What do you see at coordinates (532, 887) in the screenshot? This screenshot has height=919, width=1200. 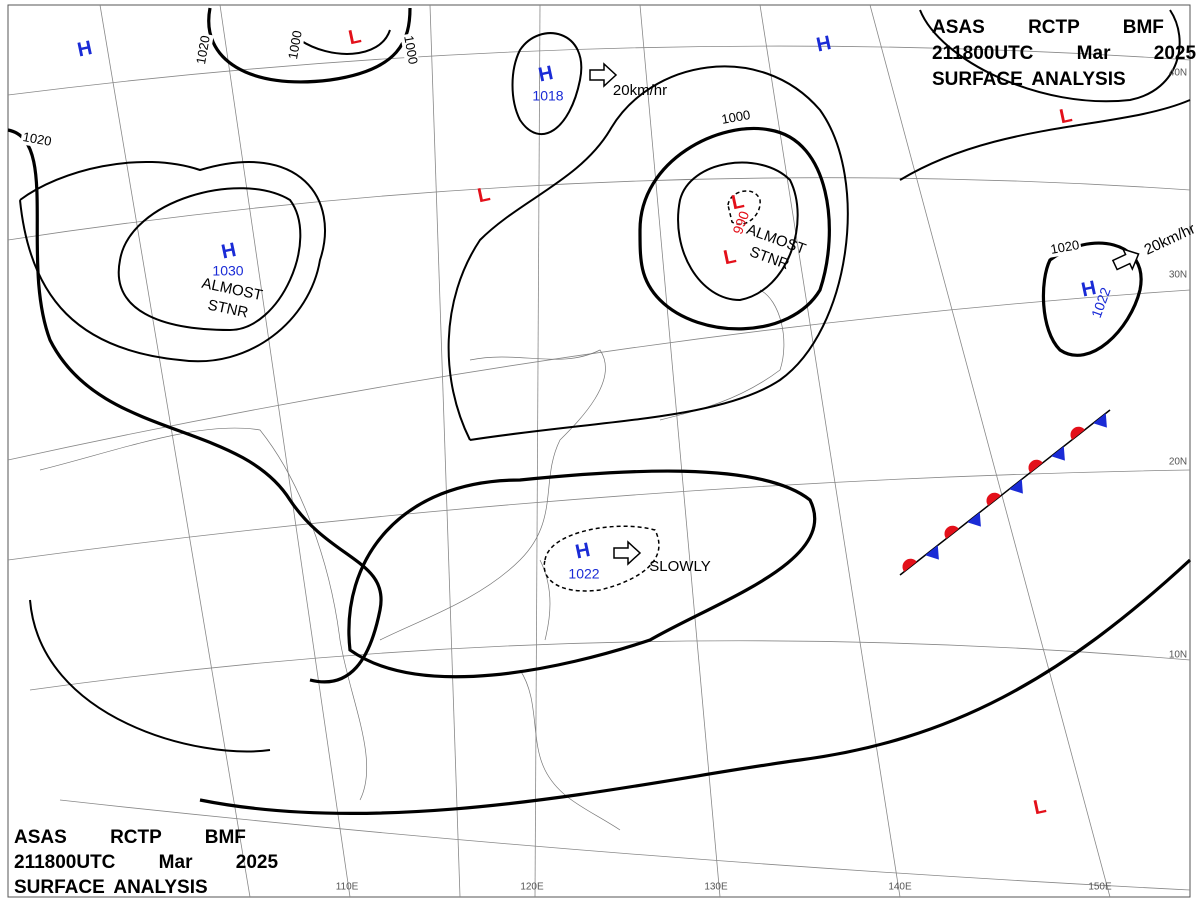 I see `longitude-label: 120E` at bounding box center [532, 887].